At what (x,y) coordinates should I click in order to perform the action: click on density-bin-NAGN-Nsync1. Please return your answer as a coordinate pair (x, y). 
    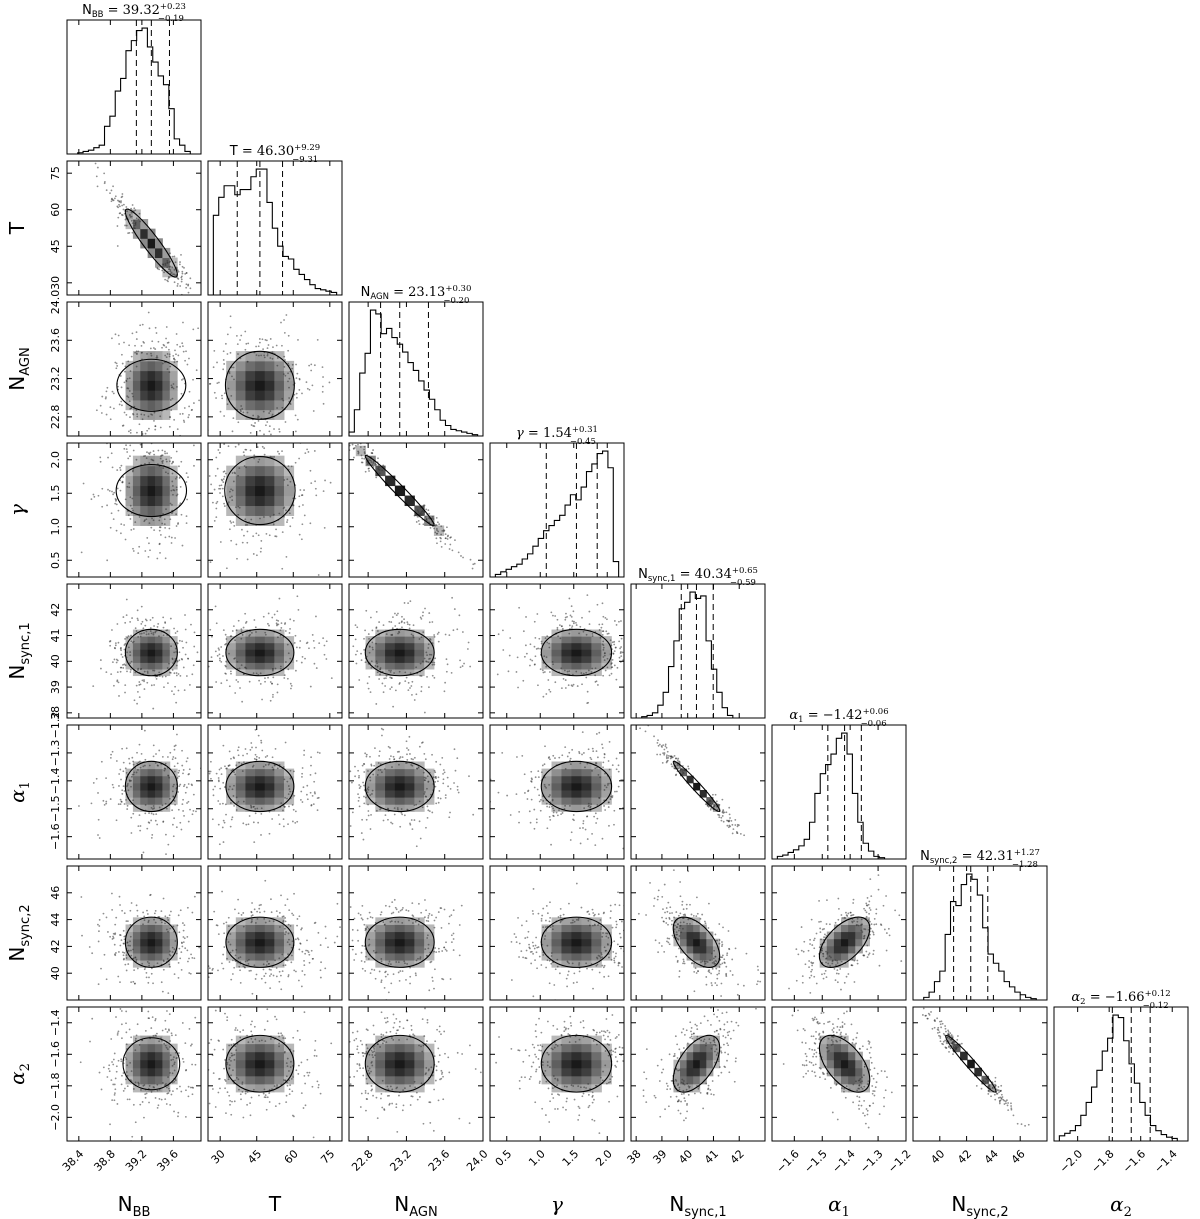
    Looking at the image, I should click on (390, 640).